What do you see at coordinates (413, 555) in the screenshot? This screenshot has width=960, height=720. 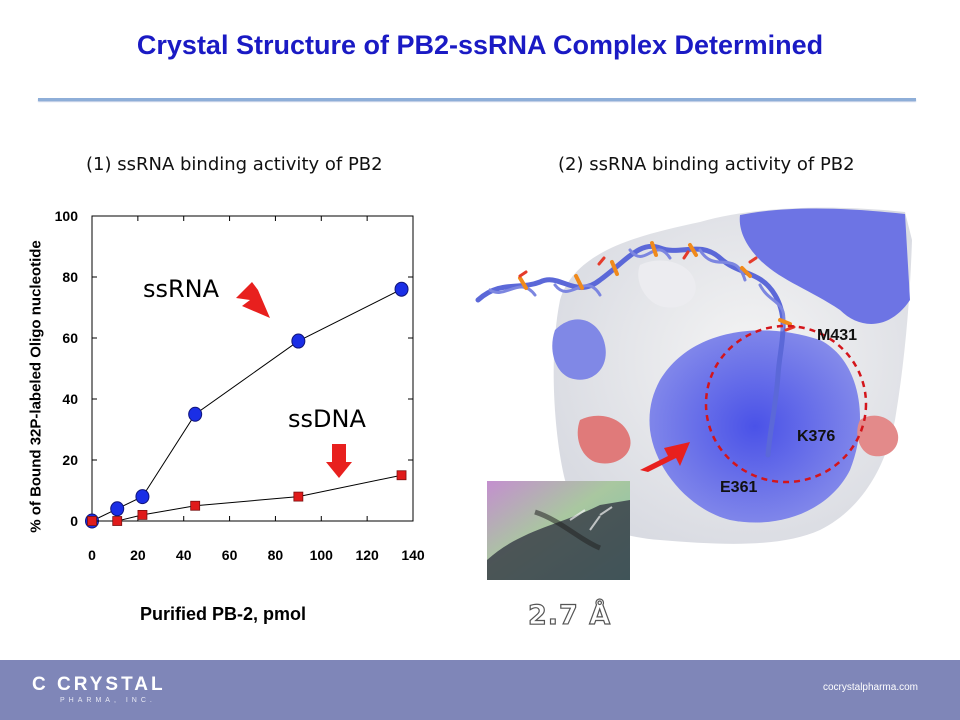 I see `x-tick-label: 140` at bounding box center [413, 555].